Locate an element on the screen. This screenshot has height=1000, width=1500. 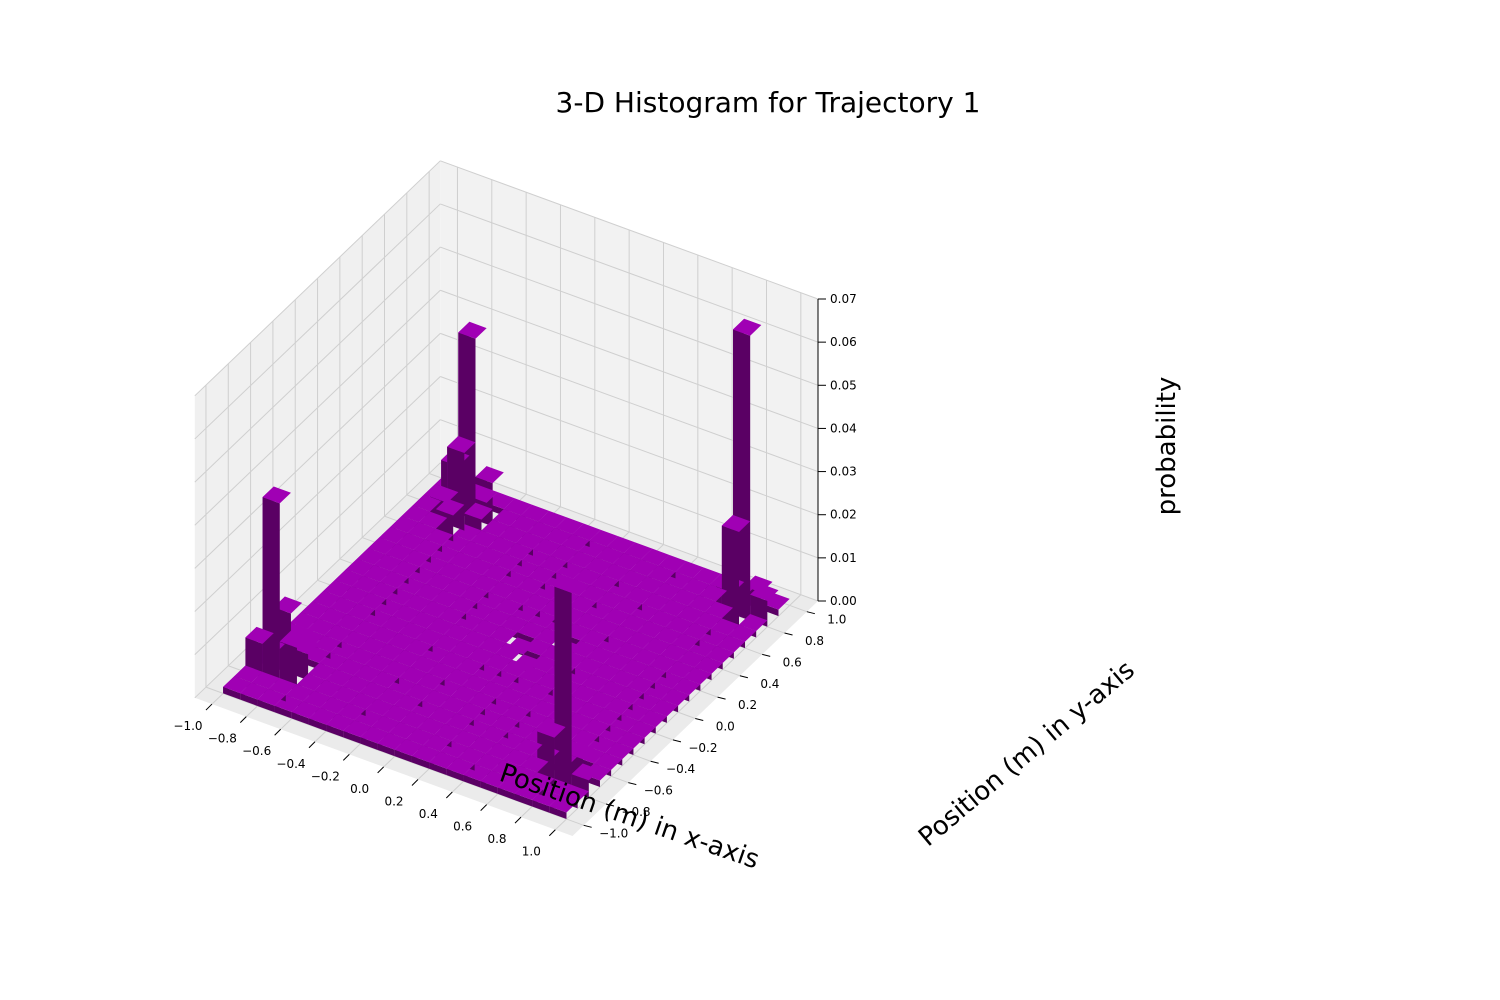
y-tick-label: 1.0 is located at coordinates (836, 620).